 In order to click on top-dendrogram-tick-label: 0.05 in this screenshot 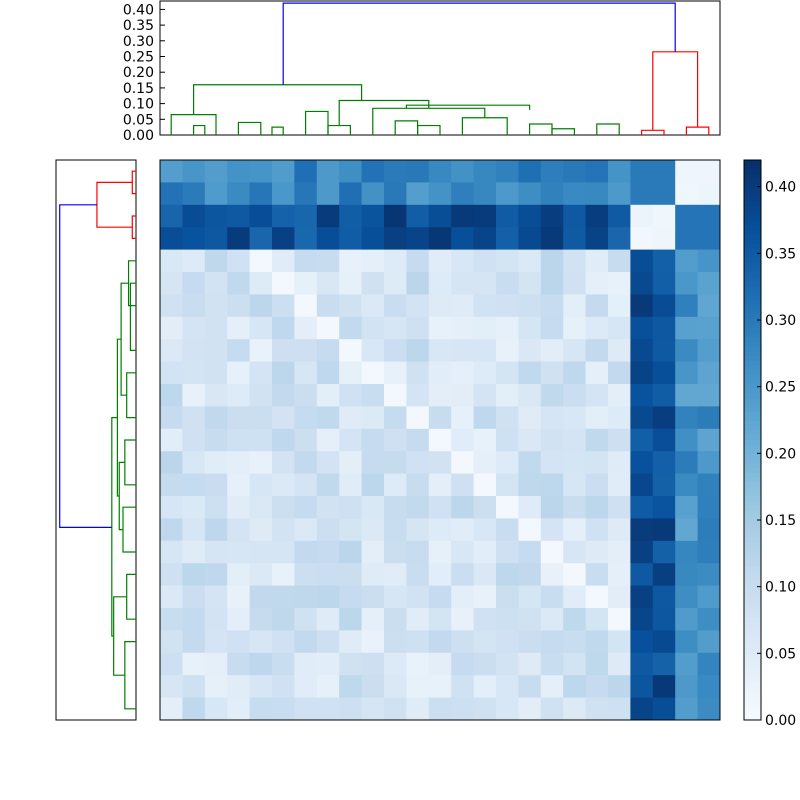, I will do `click(138, 120)`.